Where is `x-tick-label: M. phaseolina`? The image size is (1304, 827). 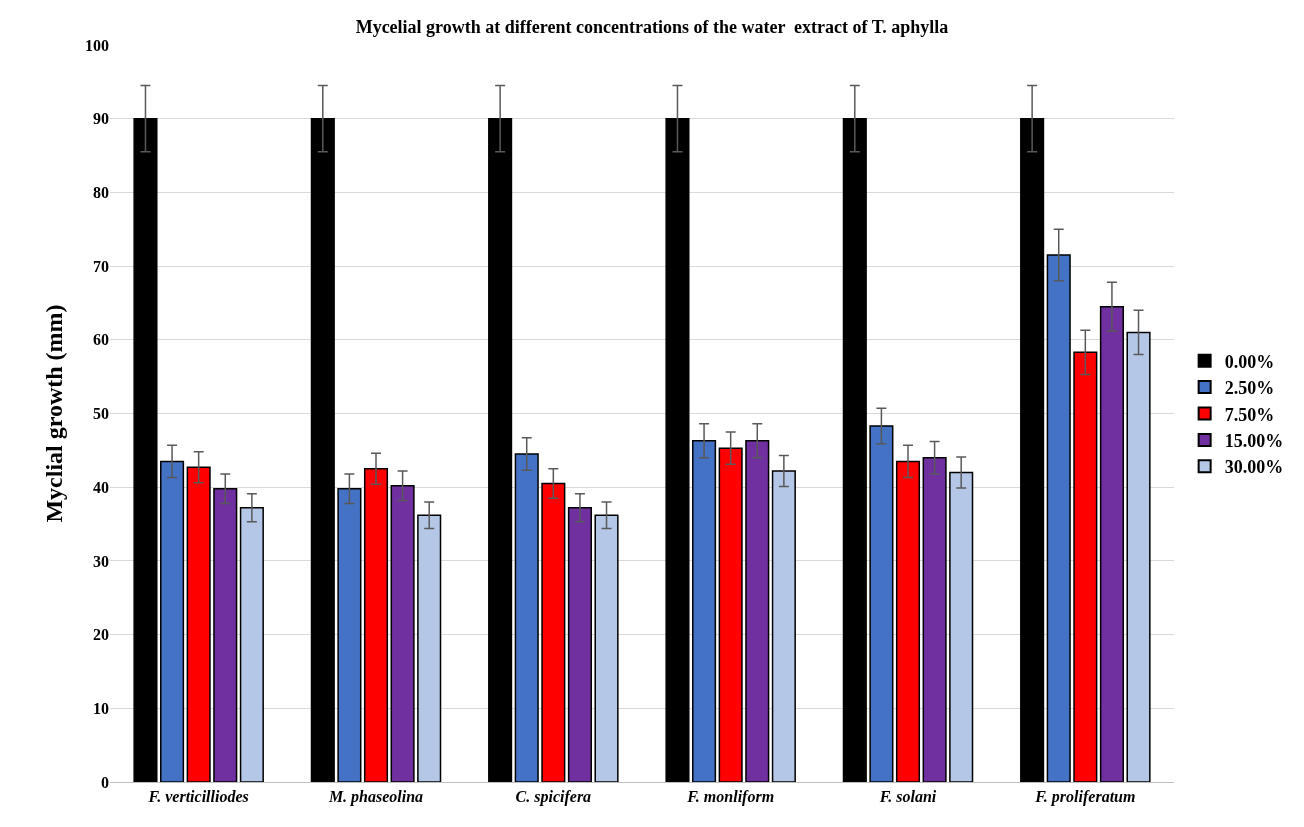 x-tick-label: M. phaseolina is located at coordinates (375, 797).